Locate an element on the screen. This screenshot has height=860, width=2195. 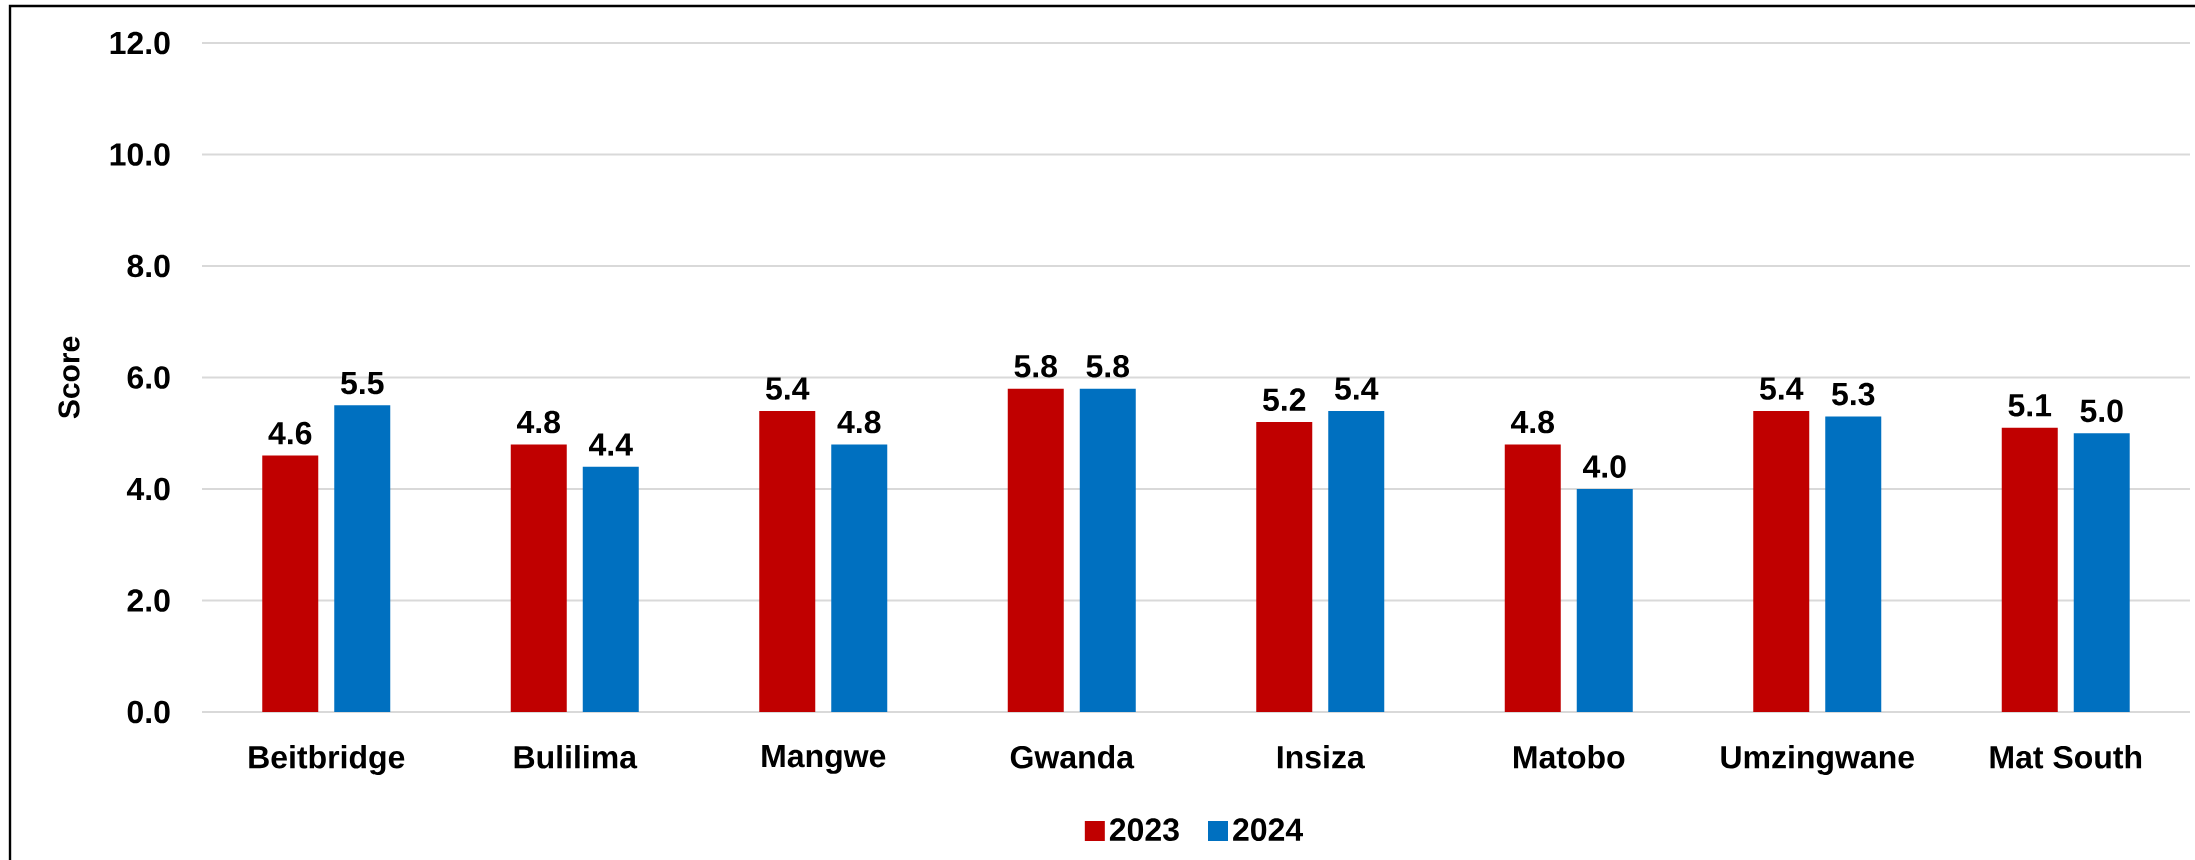
x-tick-label: Gwanda is located at coordinates (1072, 757).